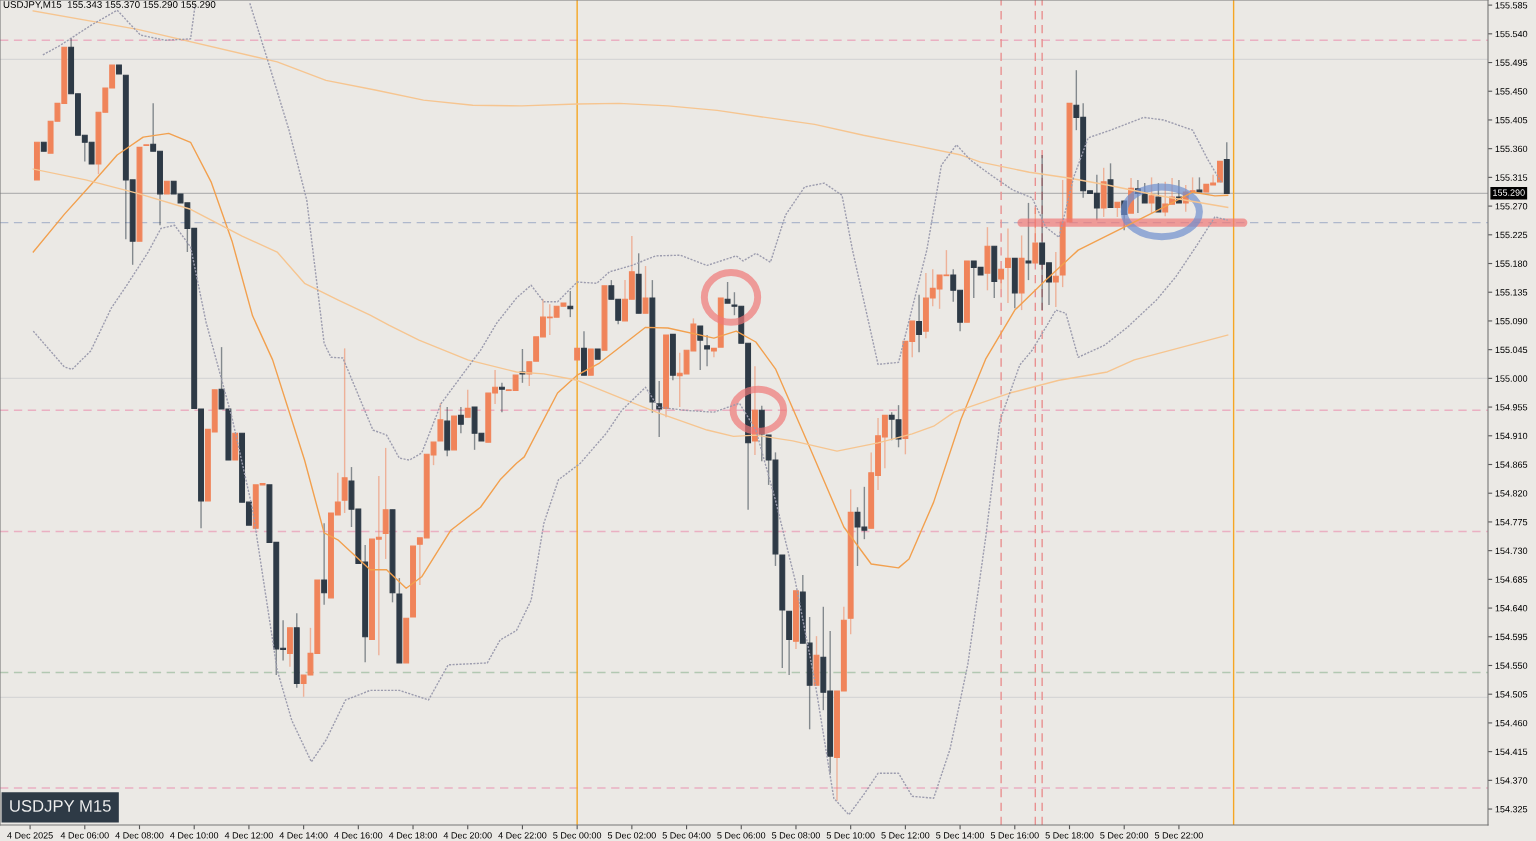  I want to click on x-tick-label: 5 Dec 16:00, so click(1014, 835).